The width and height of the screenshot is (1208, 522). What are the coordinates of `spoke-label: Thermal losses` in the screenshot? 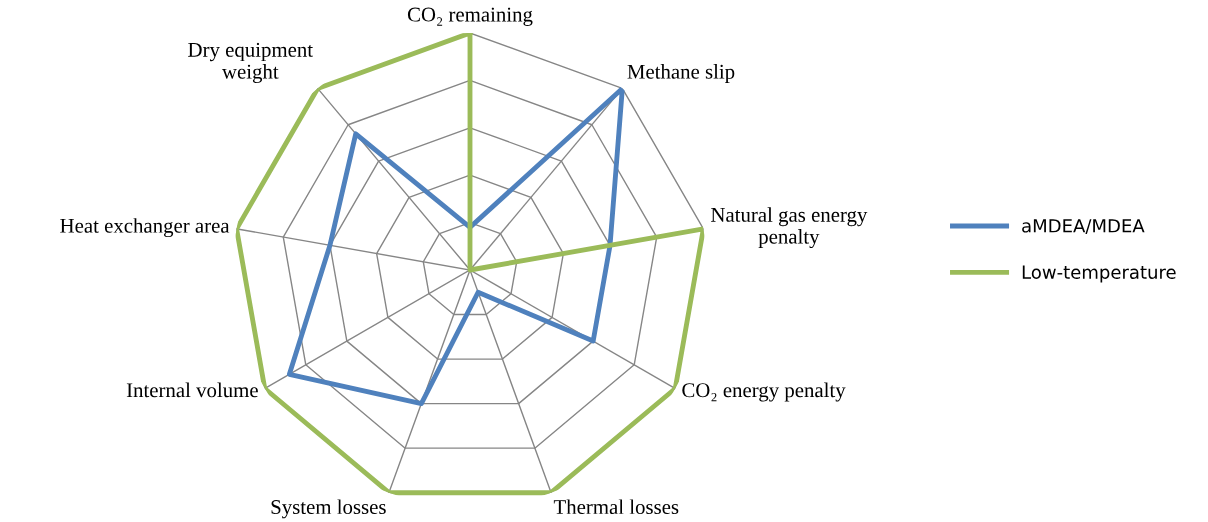 It's located at (616, 507).